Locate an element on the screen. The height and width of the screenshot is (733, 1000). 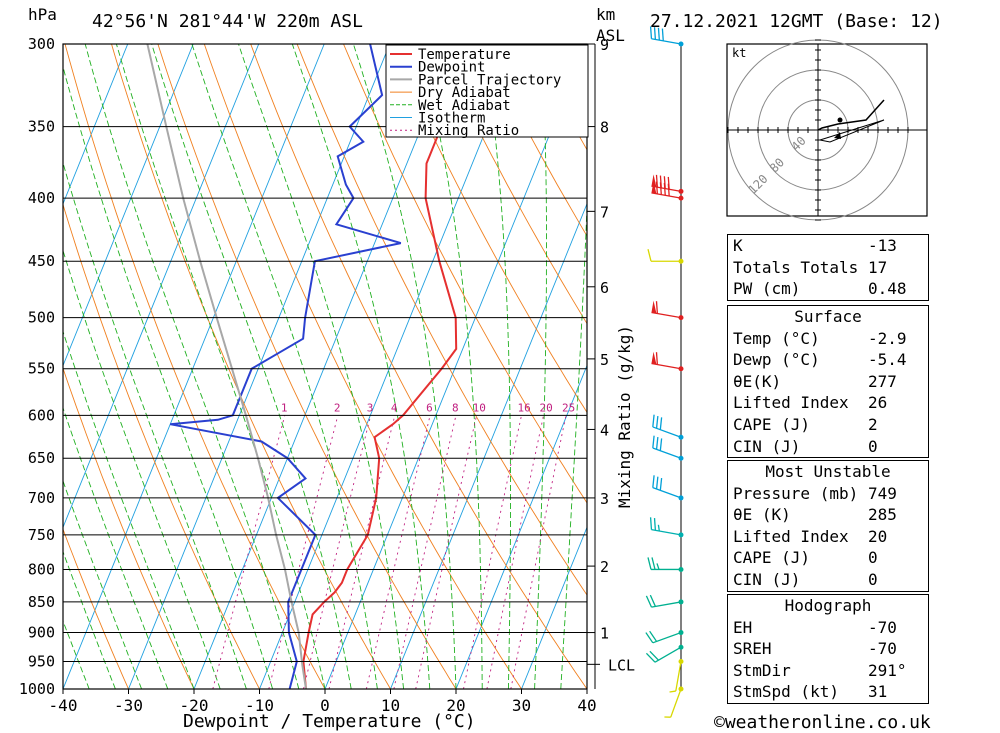
hodo-row-stmdir: StmDir 291° is located at coordinates (820, 670).